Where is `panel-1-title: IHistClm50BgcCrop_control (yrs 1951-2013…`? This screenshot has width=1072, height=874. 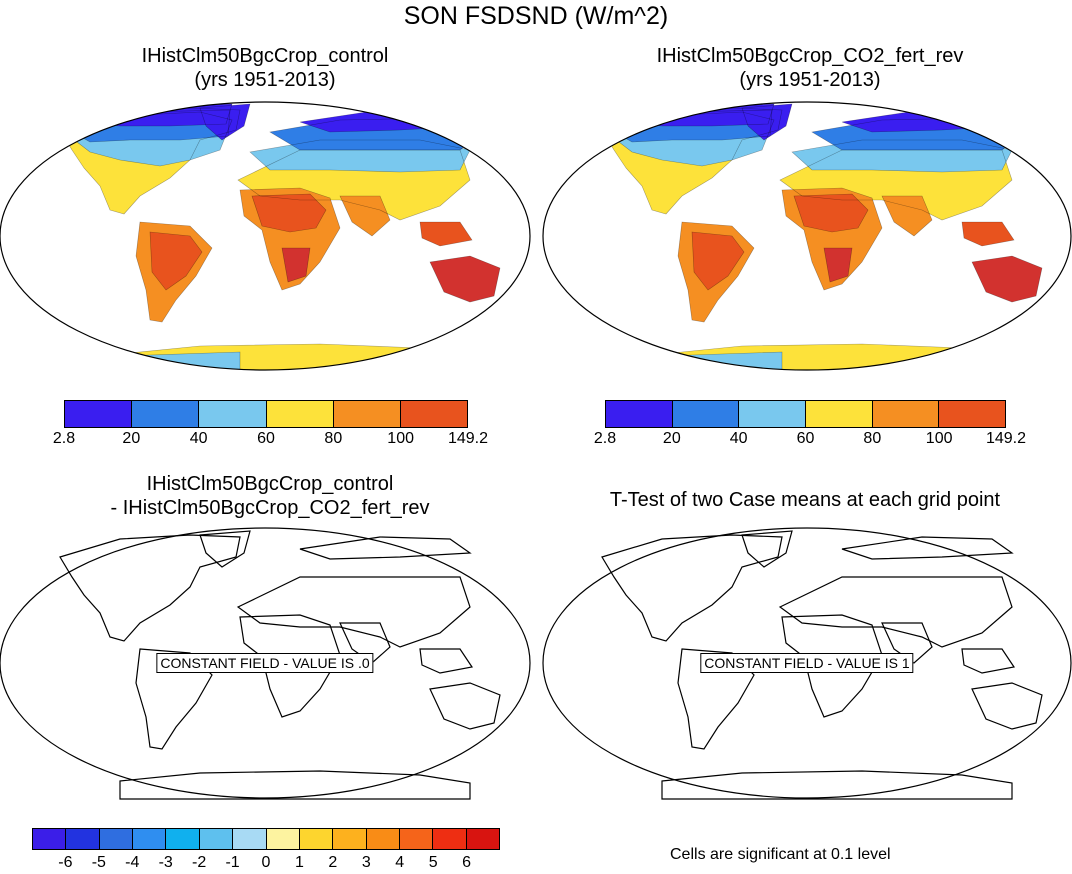
panel-1-title: IHistClm50BgcCrop_control (yrs 1951-2013… is located at coordinates (265, 68).